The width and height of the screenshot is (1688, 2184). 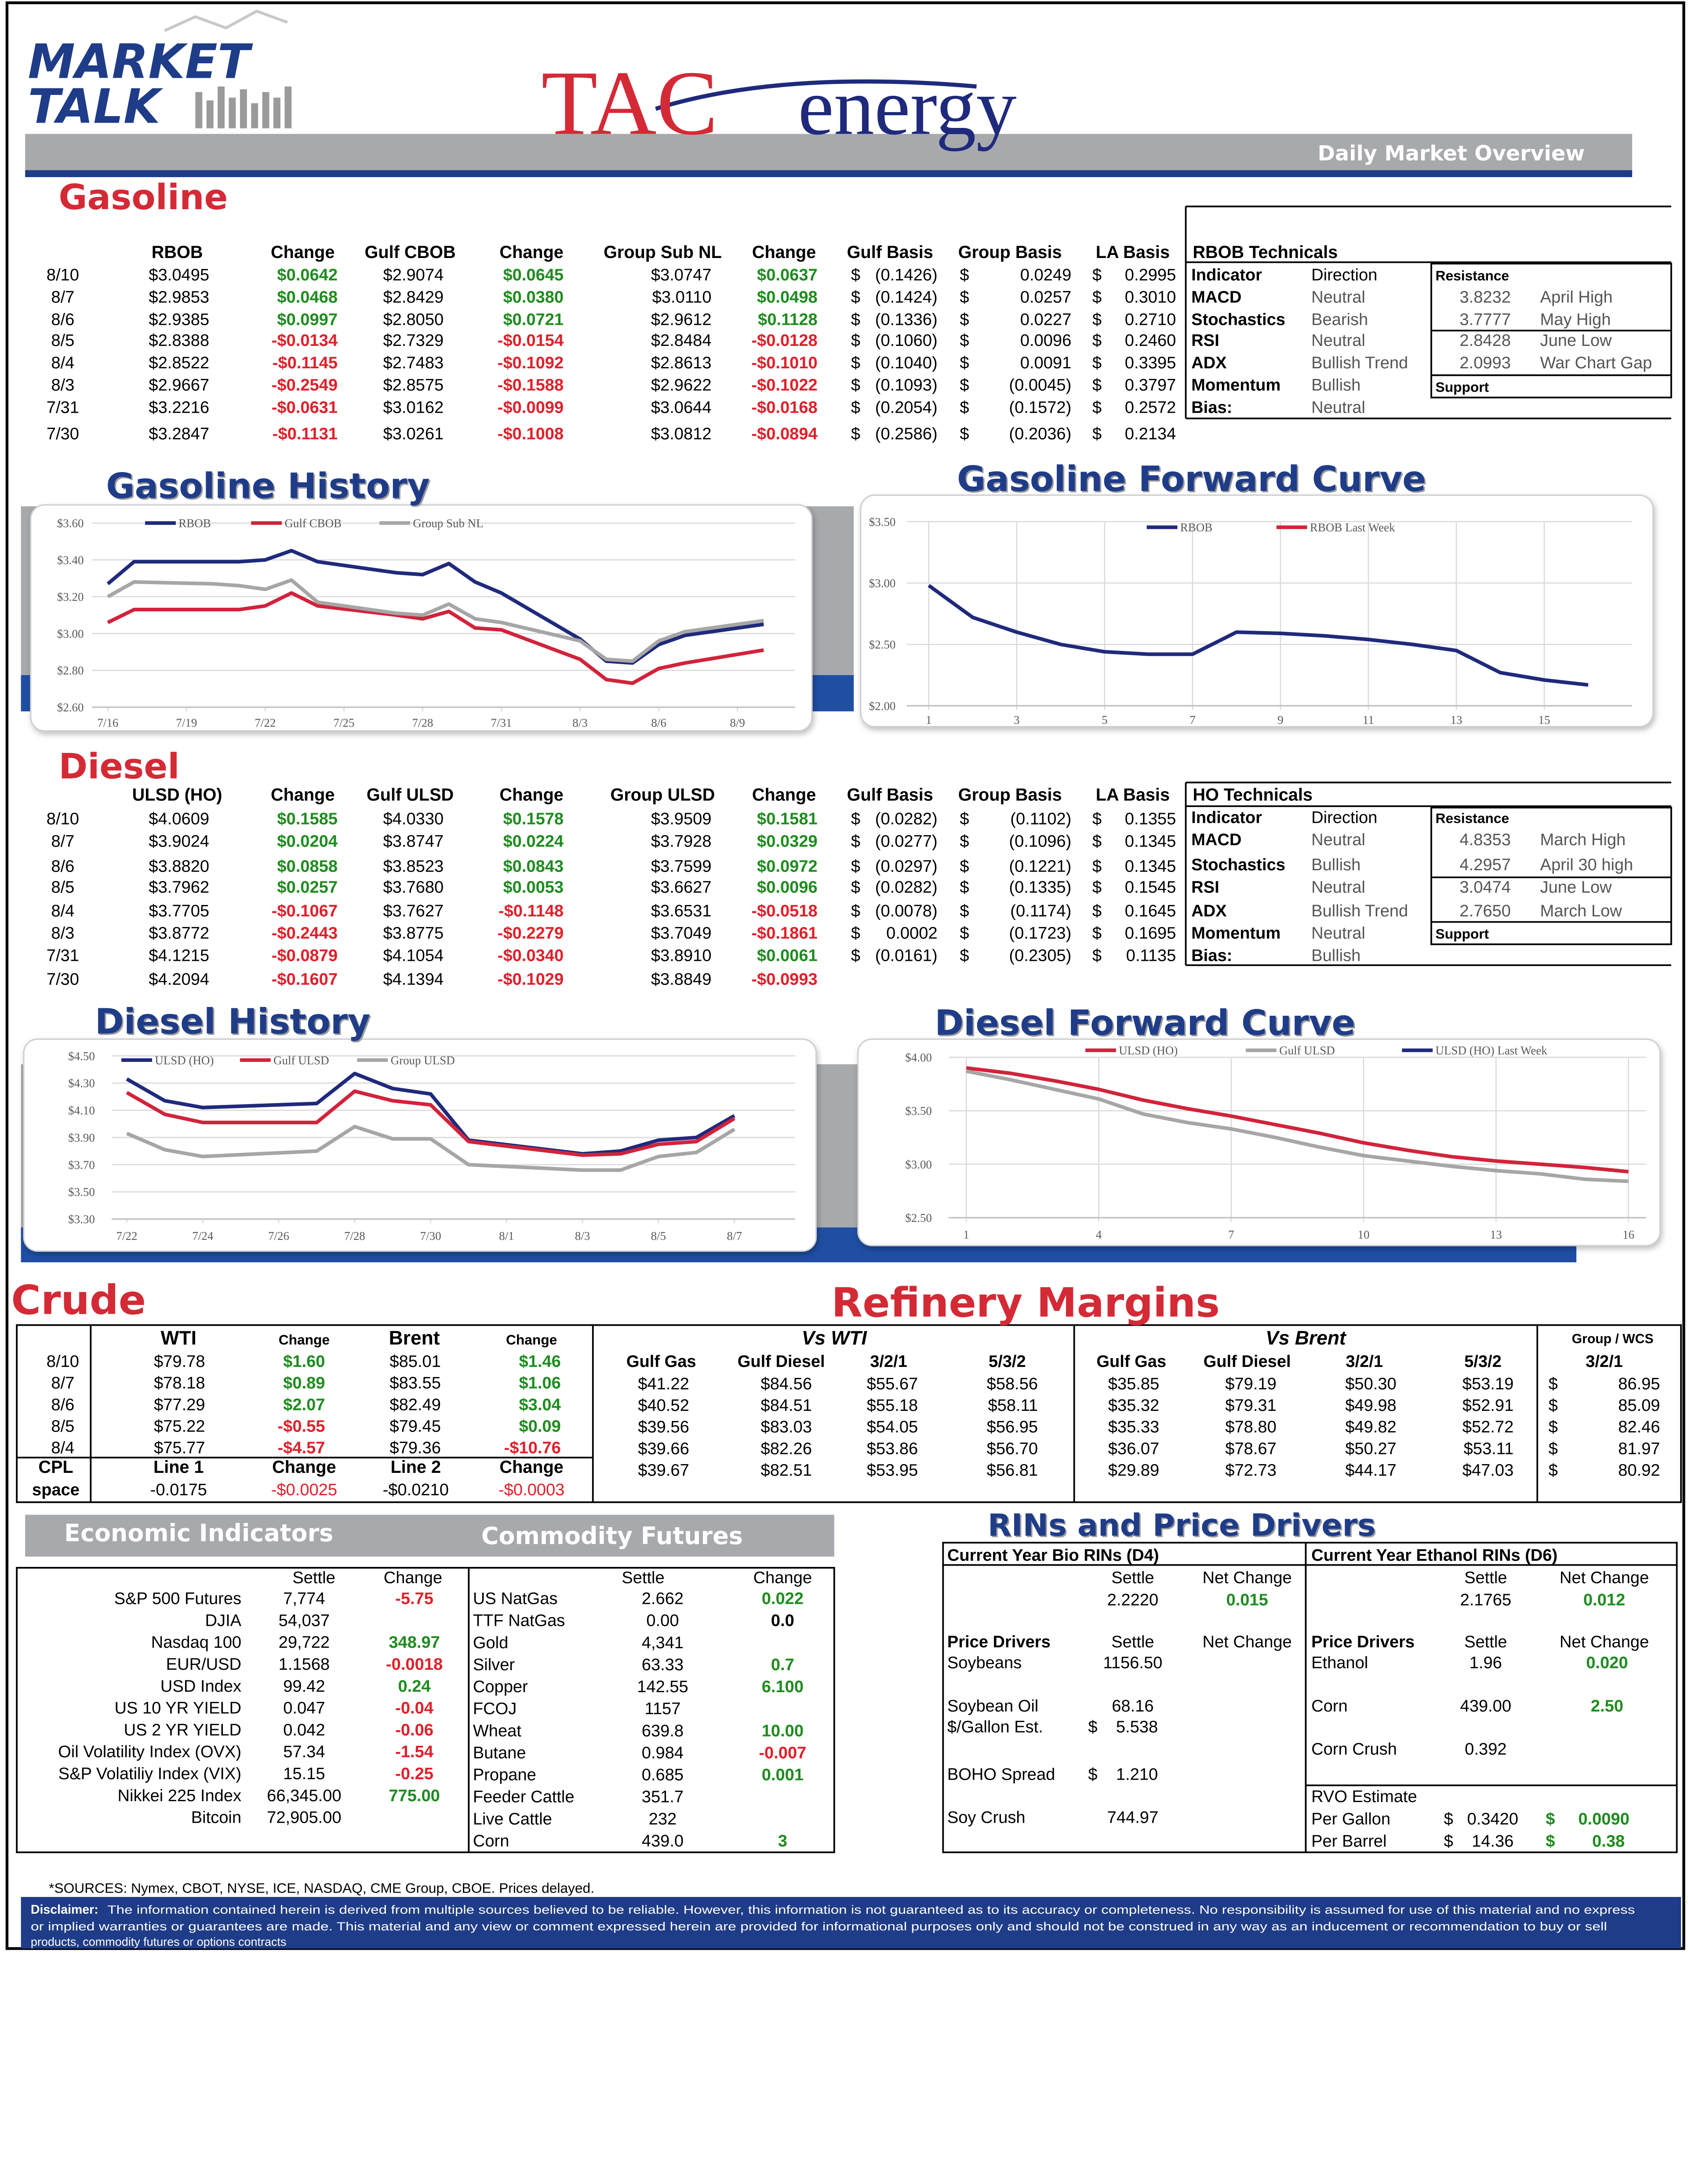 I want to click on row-label: Gold, so click(x=490, y=1643).